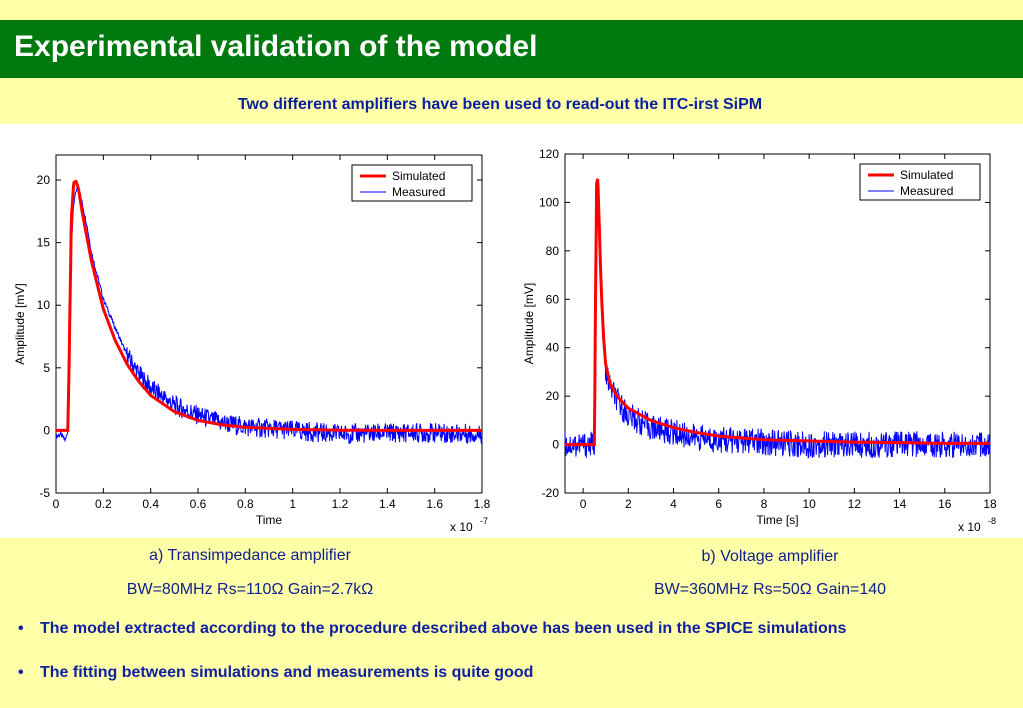  Describe the element at coordinates (245, 504) in the screenshot. I see `x-tick-label: 0.8` at that location.